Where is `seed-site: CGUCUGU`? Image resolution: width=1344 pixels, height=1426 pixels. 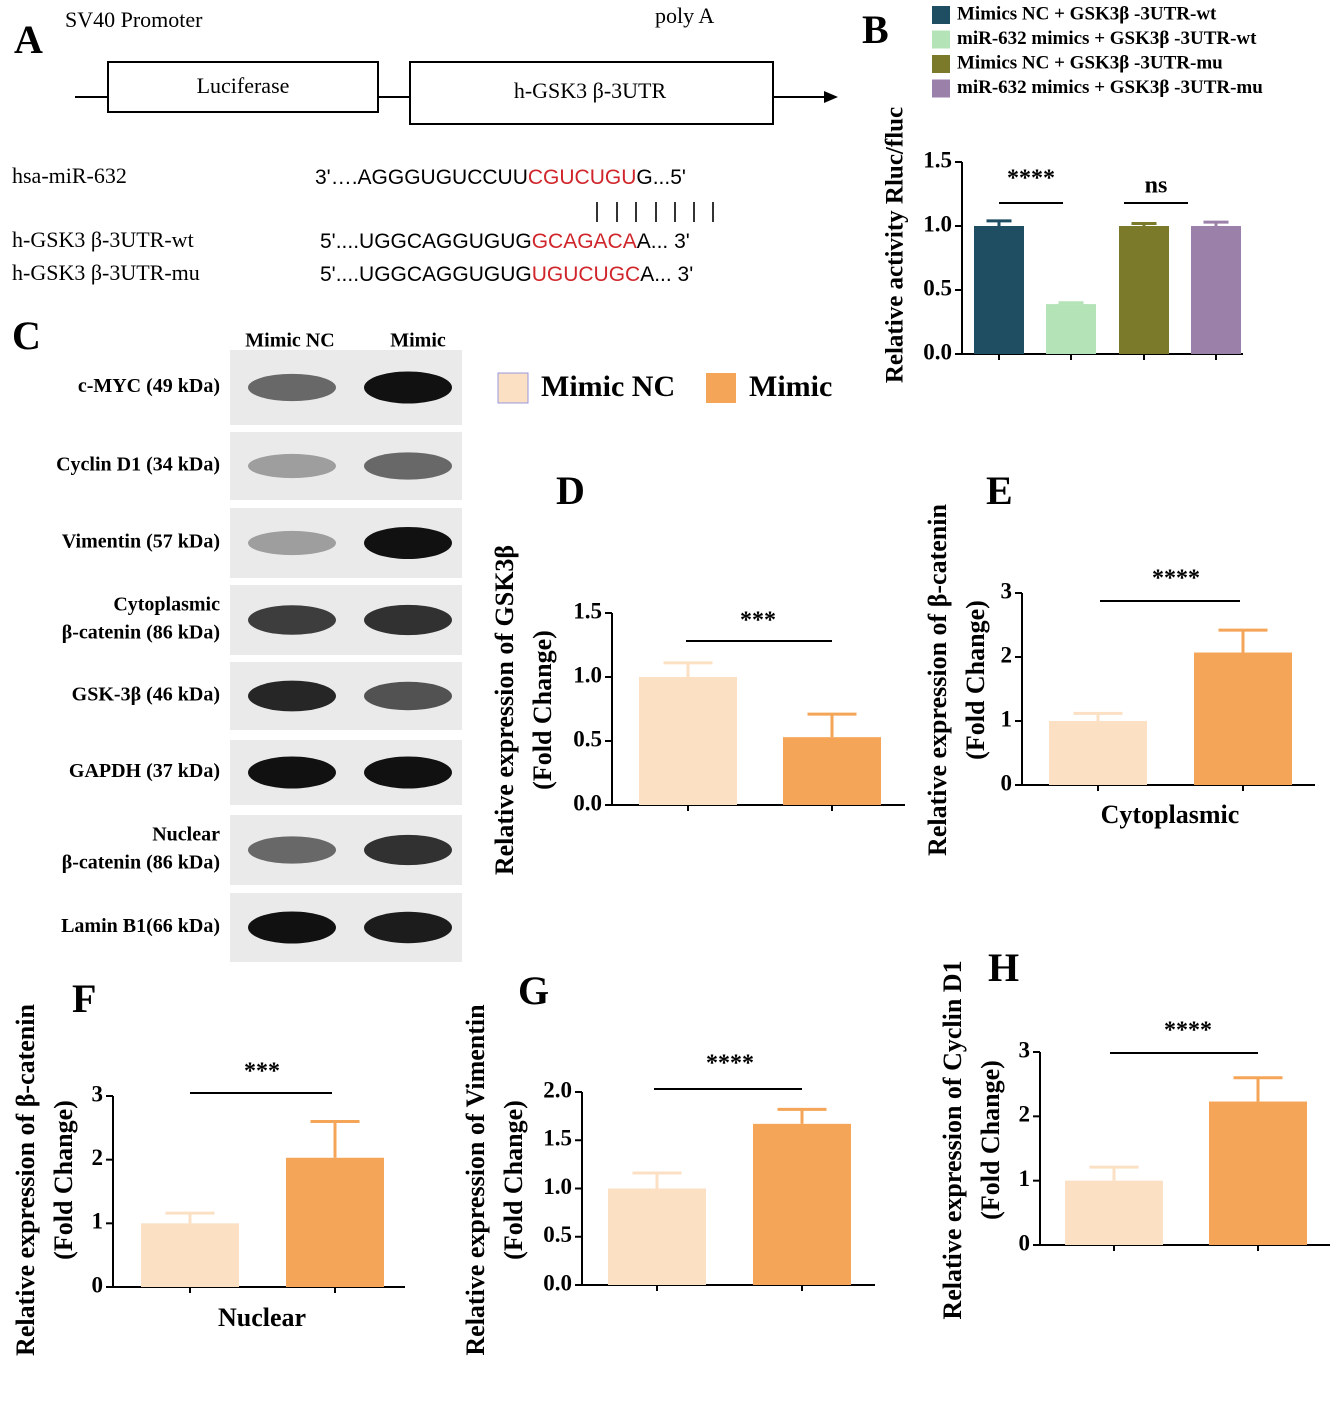 seed-site: CGUCUGU is located at coordinates (582, 177).